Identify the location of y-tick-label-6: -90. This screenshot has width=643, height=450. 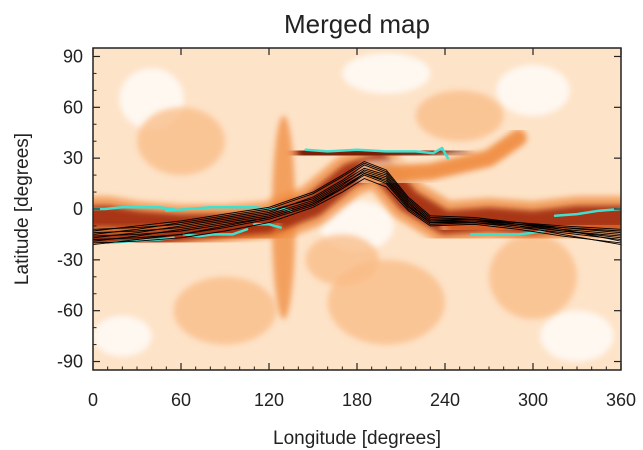
(70, 362).